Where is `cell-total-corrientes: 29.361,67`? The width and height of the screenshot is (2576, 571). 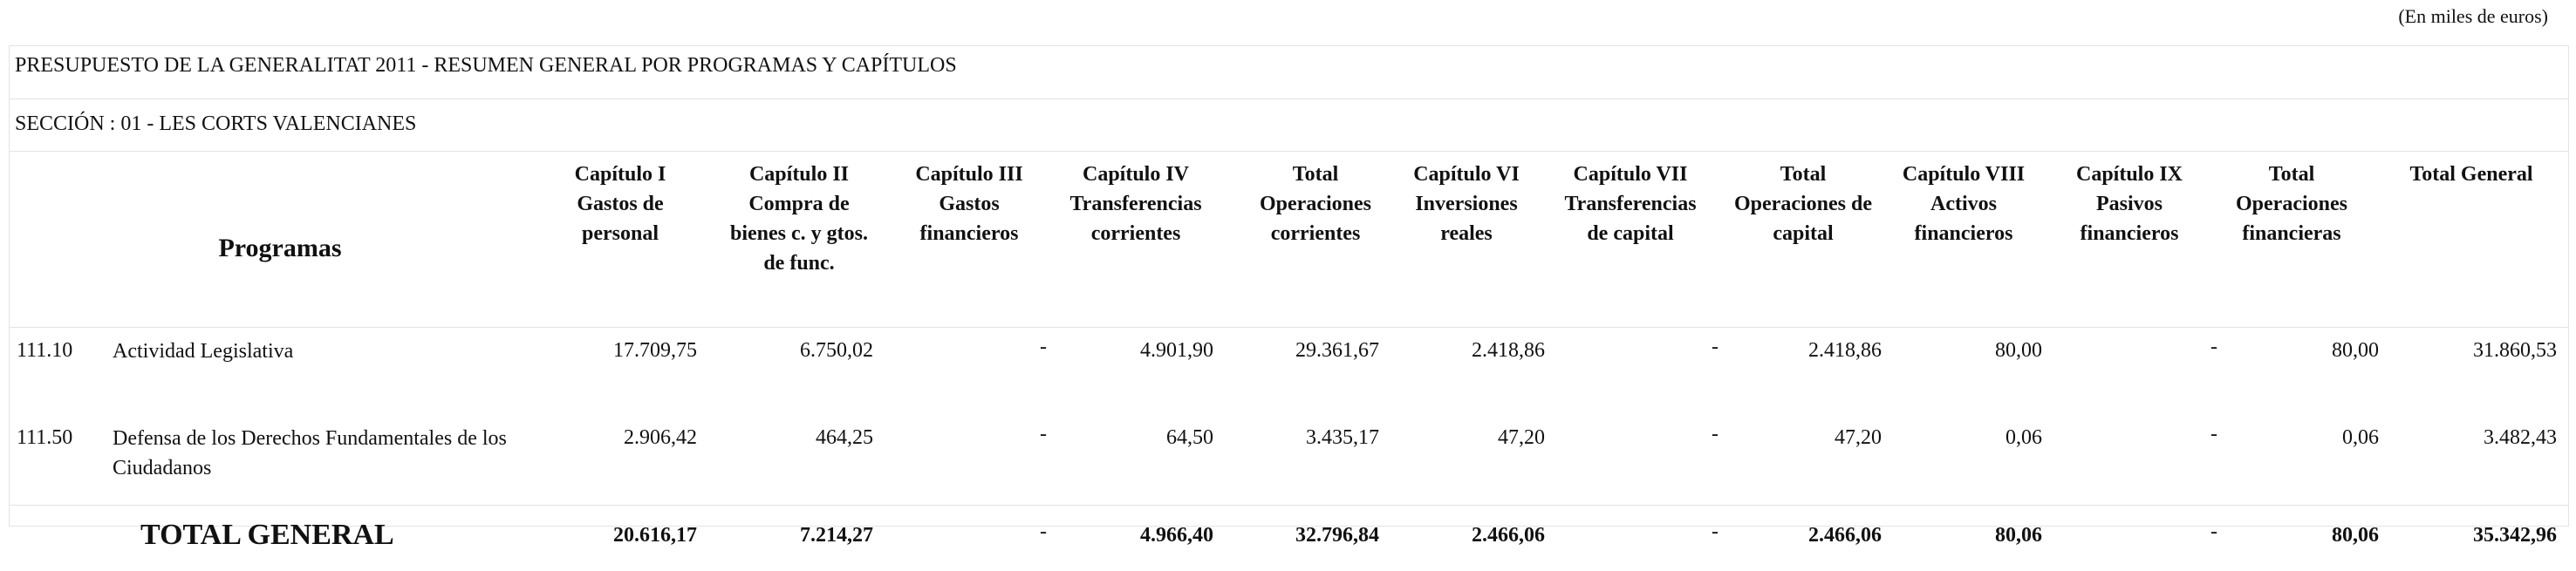
cell-total-corrientes: 29.361,67 is located at coordinates (1337, 350).